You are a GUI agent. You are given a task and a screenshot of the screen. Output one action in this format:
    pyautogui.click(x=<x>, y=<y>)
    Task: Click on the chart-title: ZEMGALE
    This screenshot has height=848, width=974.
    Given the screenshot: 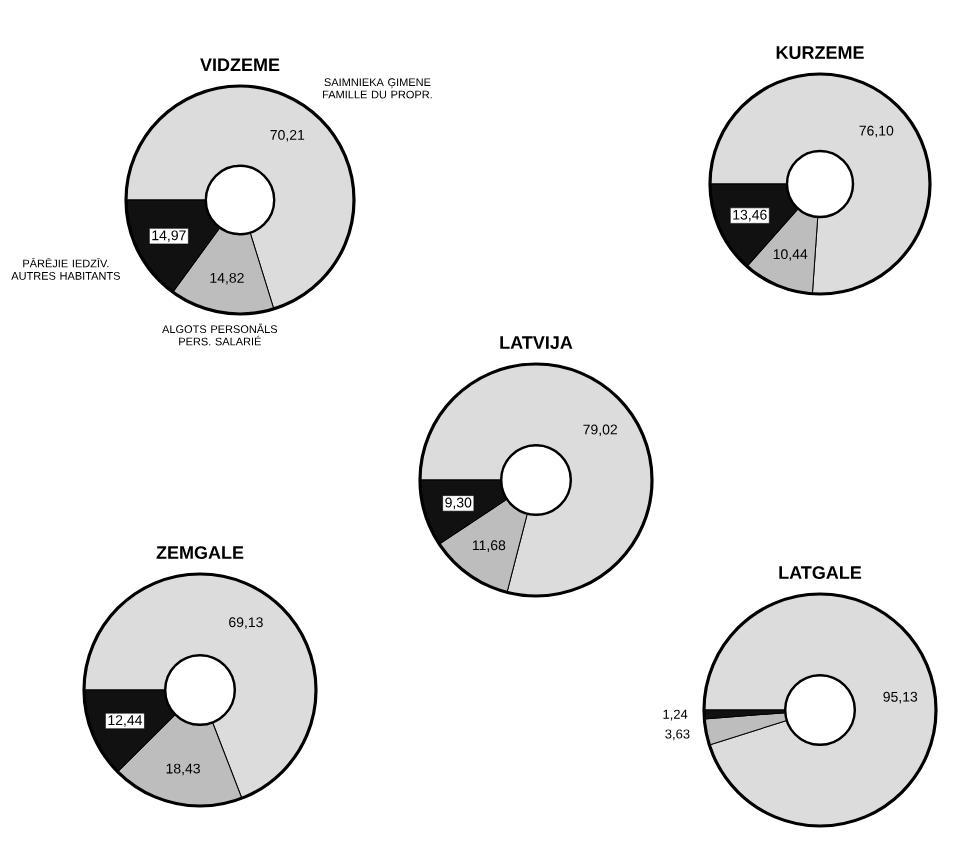 What is the action you would take?
    pyautogui.click(x=200, y=552)
    